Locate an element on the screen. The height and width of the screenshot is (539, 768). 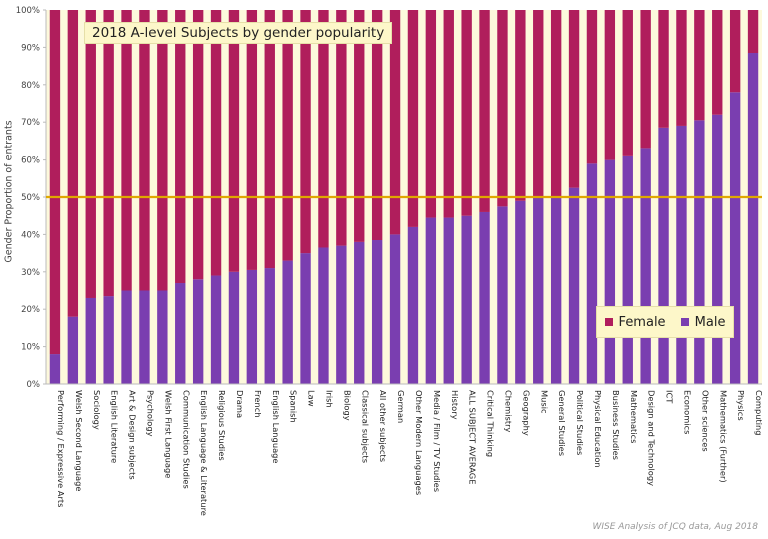
y-tick-label: 60% is located at coordinates (30, 161).